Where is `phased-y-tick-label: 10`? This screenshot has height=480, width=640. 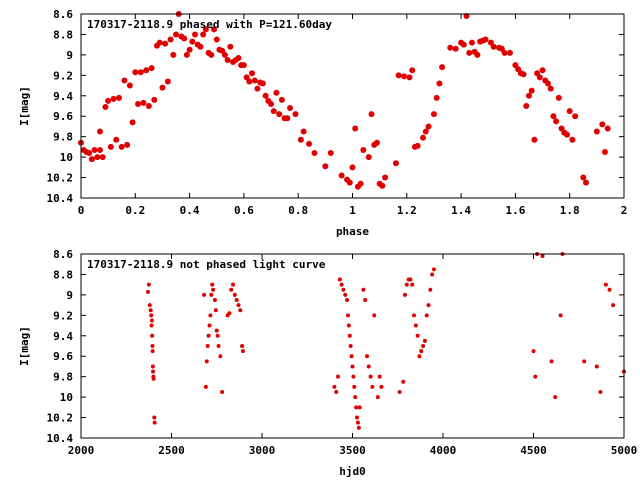 phased-y-tick-label: 10 is located at coordinates (66, 157).